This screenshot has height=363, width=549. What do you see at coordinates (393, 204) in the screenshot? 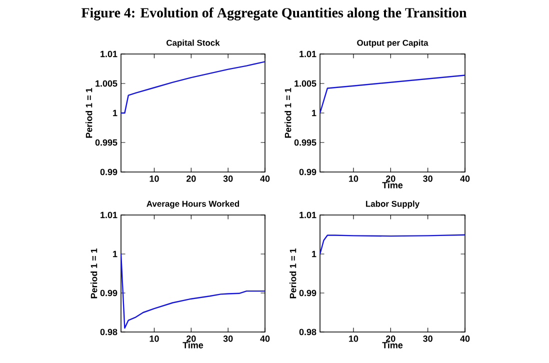
I see `chart-title: Labor Supply` at bounding box center [393, 204].